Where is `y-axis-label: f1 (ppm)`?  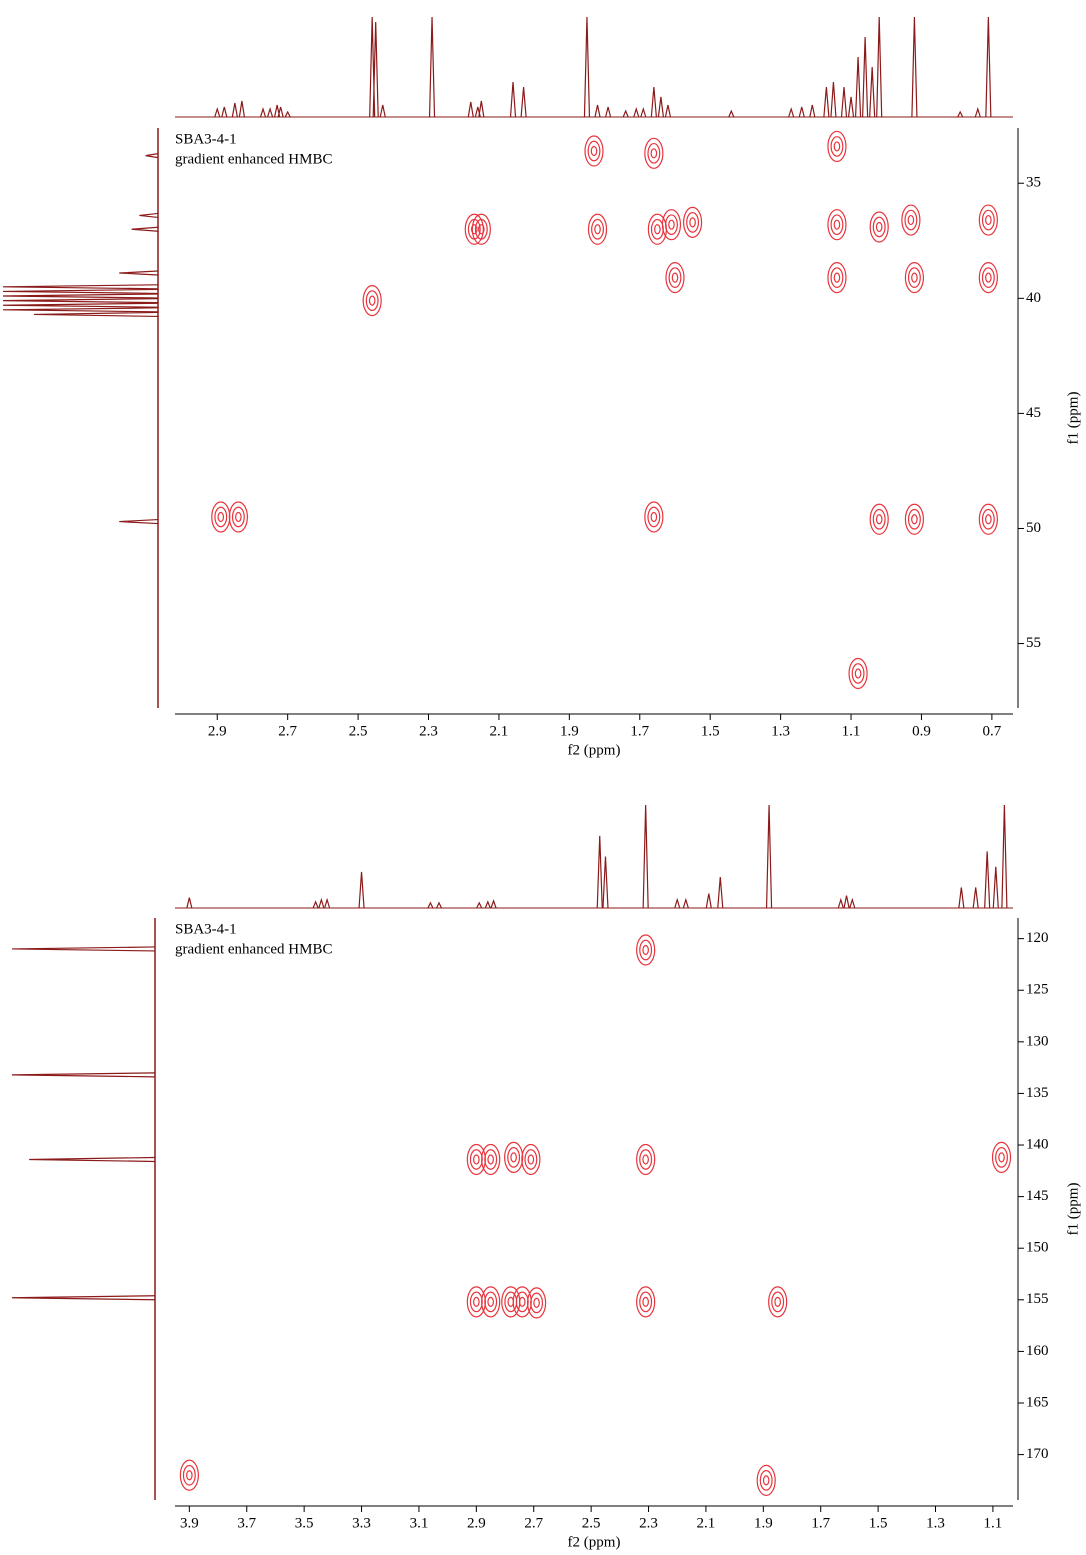 y-axis-label: f1 (ppm) is located at coordinates (1073, 418).